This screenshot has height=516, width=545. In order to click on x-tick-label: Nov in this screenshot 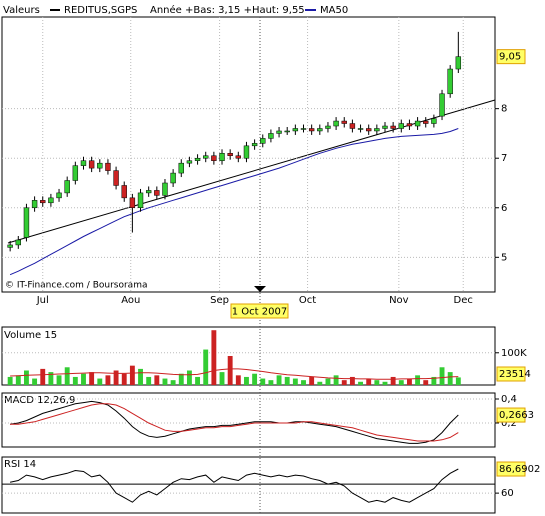, I will do `click(399, 300)`.